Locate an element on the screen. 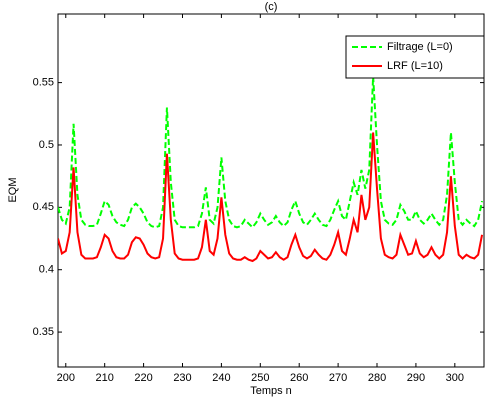 The width and height of the screenshot is (486, 403). x-tick-label: 220 is located at coordinates (143, 378).